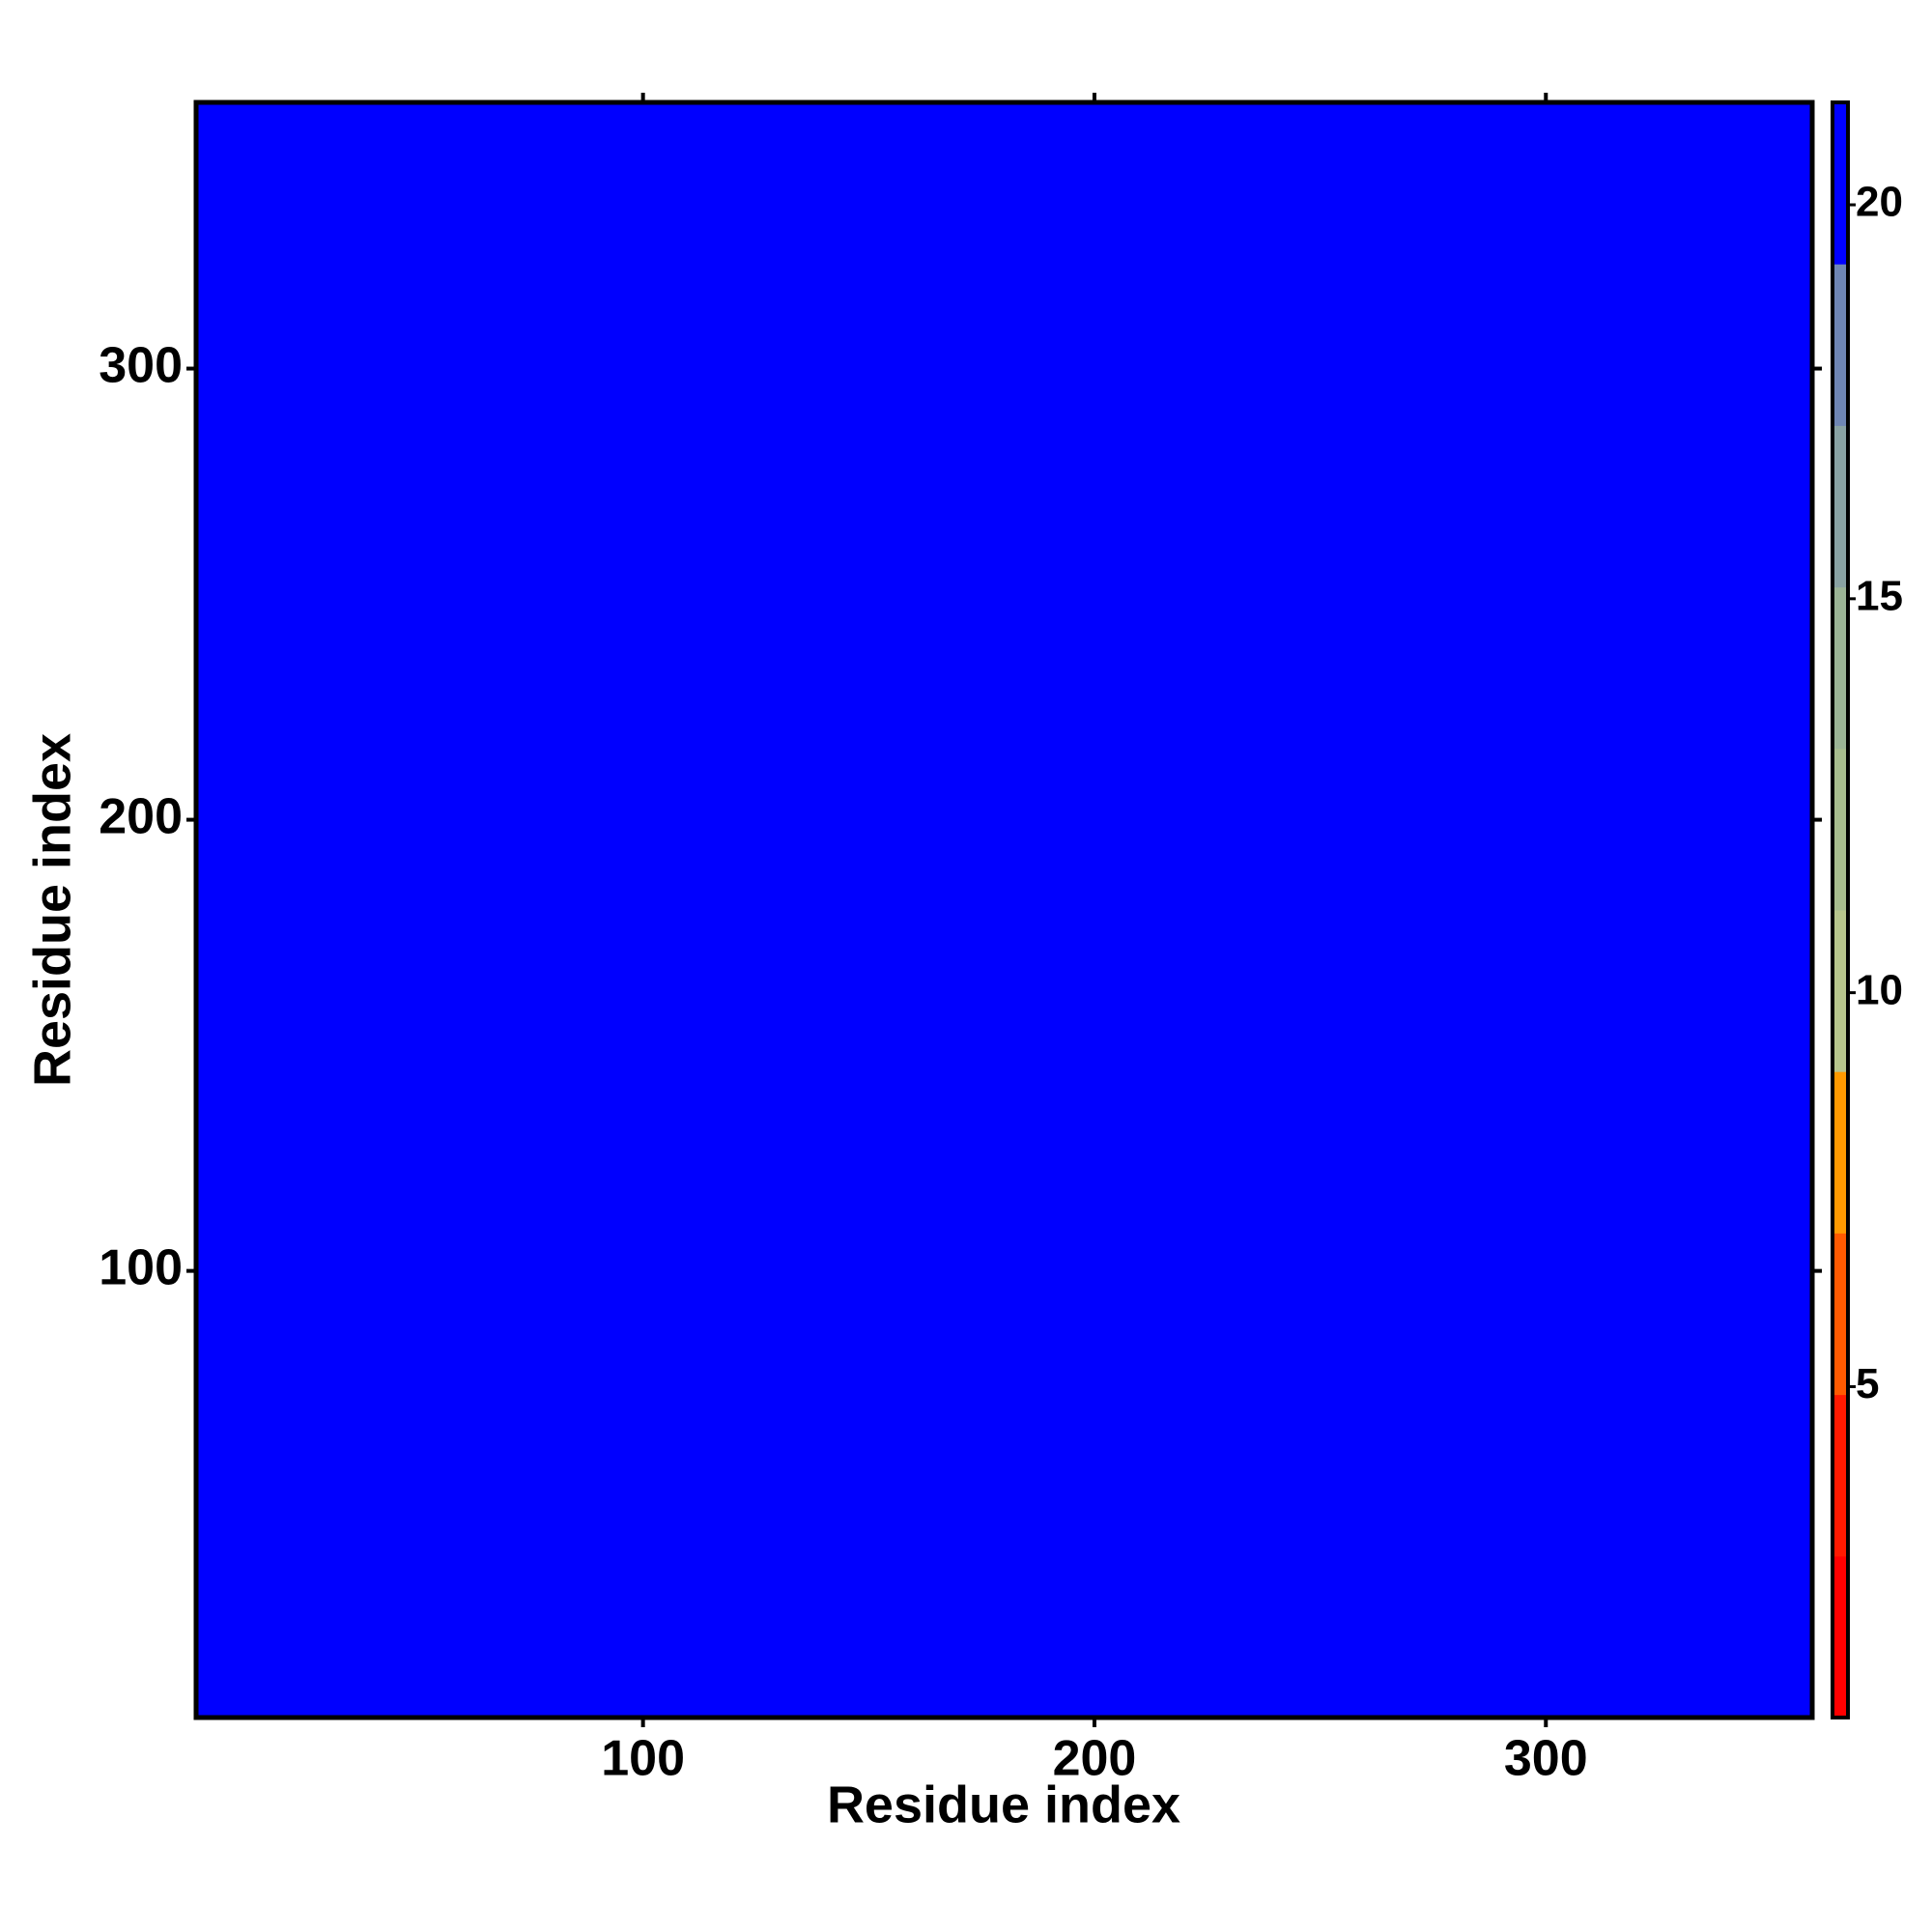 The width and height of the screenshot is (1932, 1932). What do you see at coordinates (141, 1267) in the screenshot?
I see `y-tick-label: 100` at bounding box center [141, 1267].